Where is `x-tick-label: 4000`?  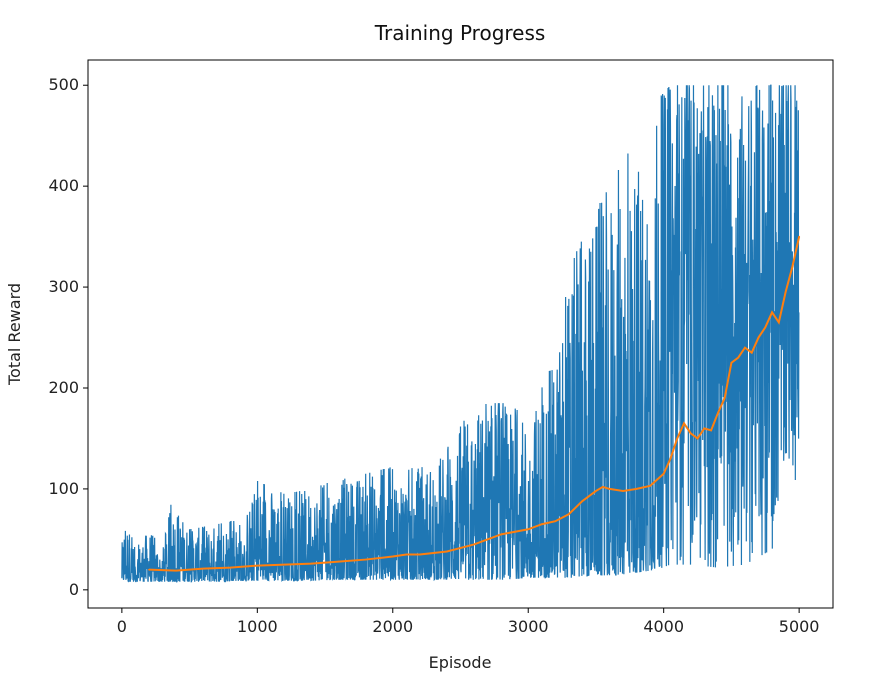
x-tick-label: 4000 is located at coordinates (663, 626).